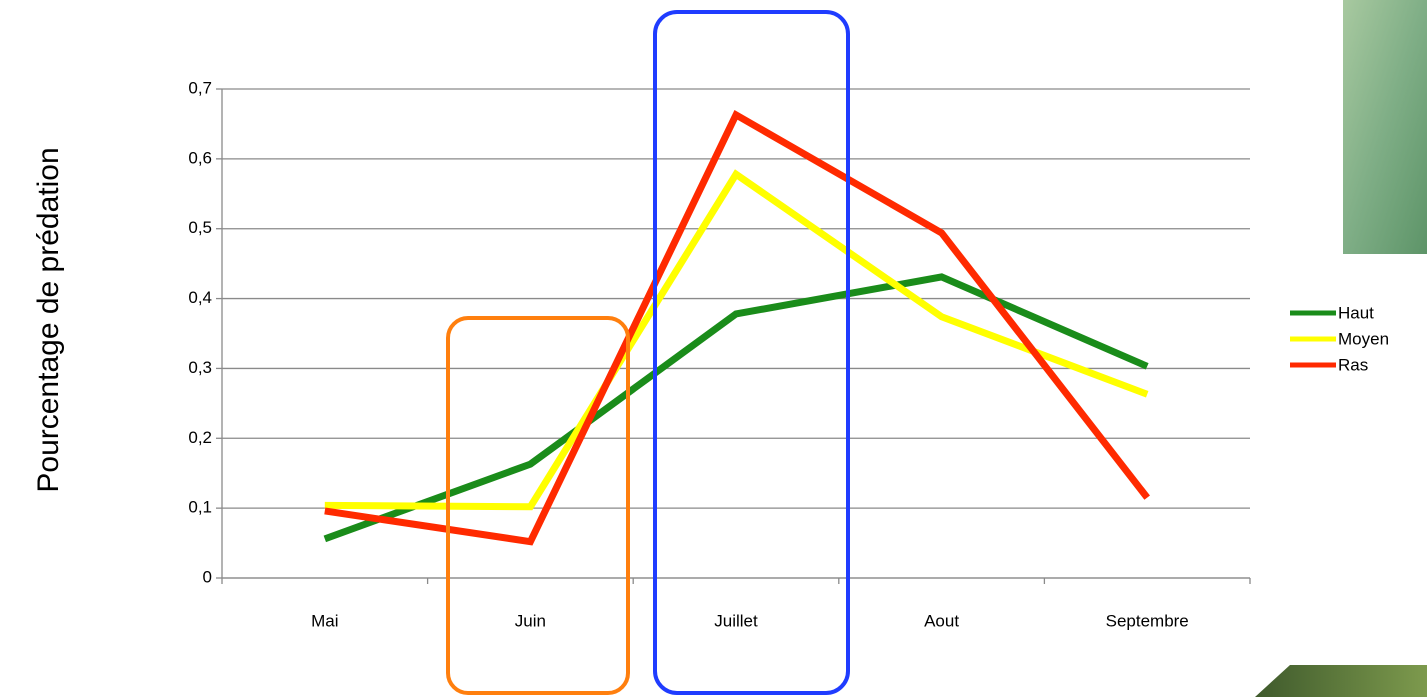 The height and width of the screenshot is (697, 1427). What do you see at coordinates (1356, 312) in the screenshot?
I see `legend-label: Haut` at bounding box center [1356, 312].